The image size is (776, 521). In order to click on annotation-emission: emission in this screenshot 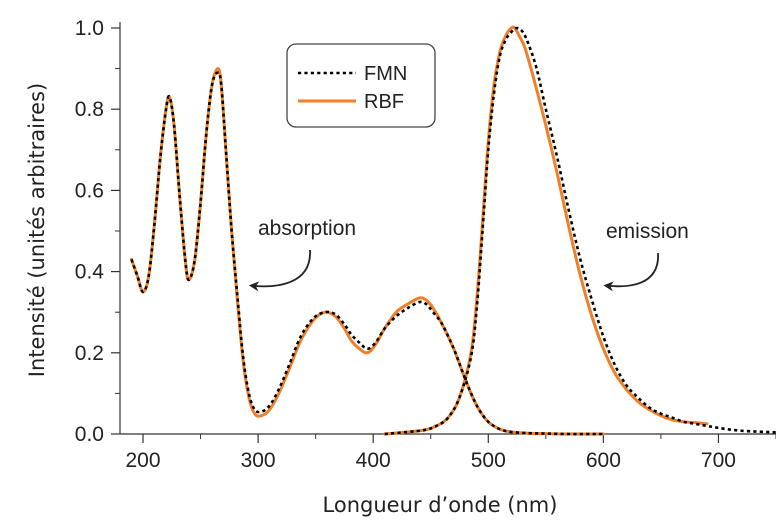, I will do `click(647, 231)`.